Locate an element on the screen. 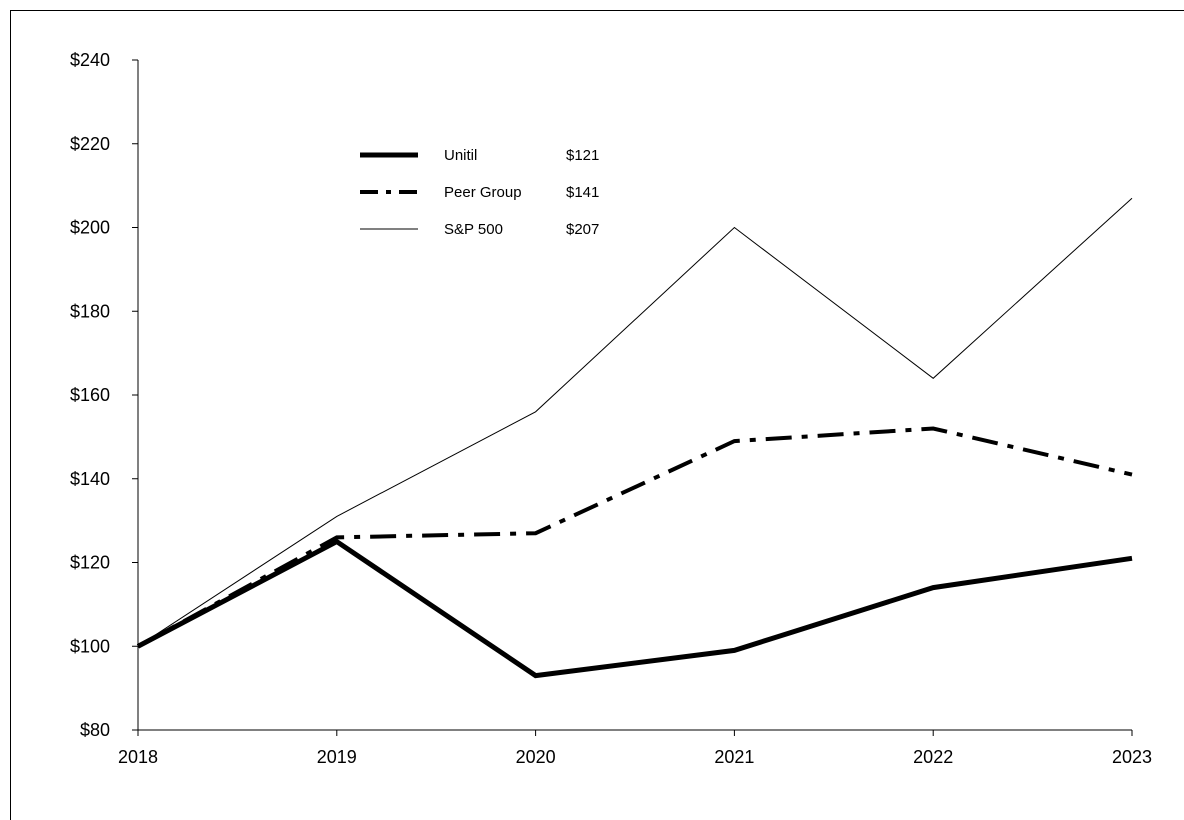 The image size is (1184, 820). x-tick-label: 2018 is located at coordinates (138, 757).